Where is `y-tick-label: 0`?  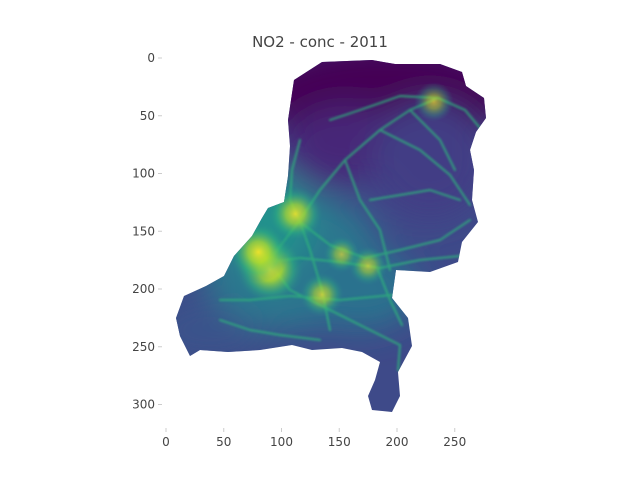
y-tick-label: 0 is located at coordinates (151, 58).